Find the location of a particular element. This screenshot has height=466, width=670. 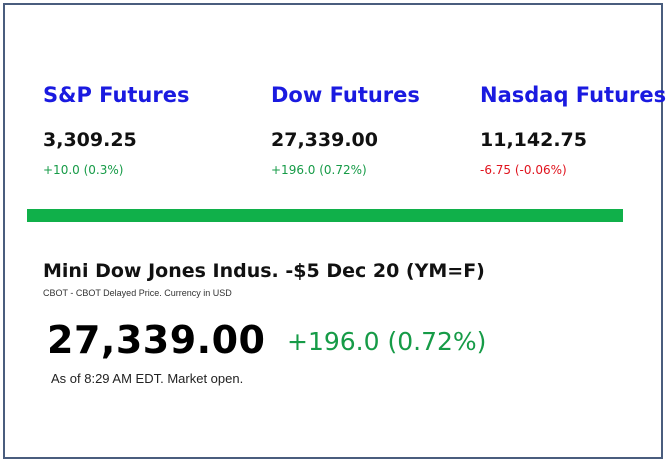

futures-item-nasdaq: Nasdaq Futures 11,142.75 -6.75 (-0.06%) is located at coordinates (573, 129).